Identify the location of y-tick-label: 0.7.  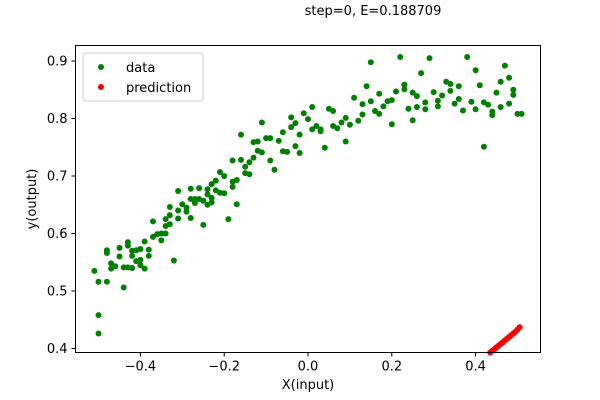
(57, 177).